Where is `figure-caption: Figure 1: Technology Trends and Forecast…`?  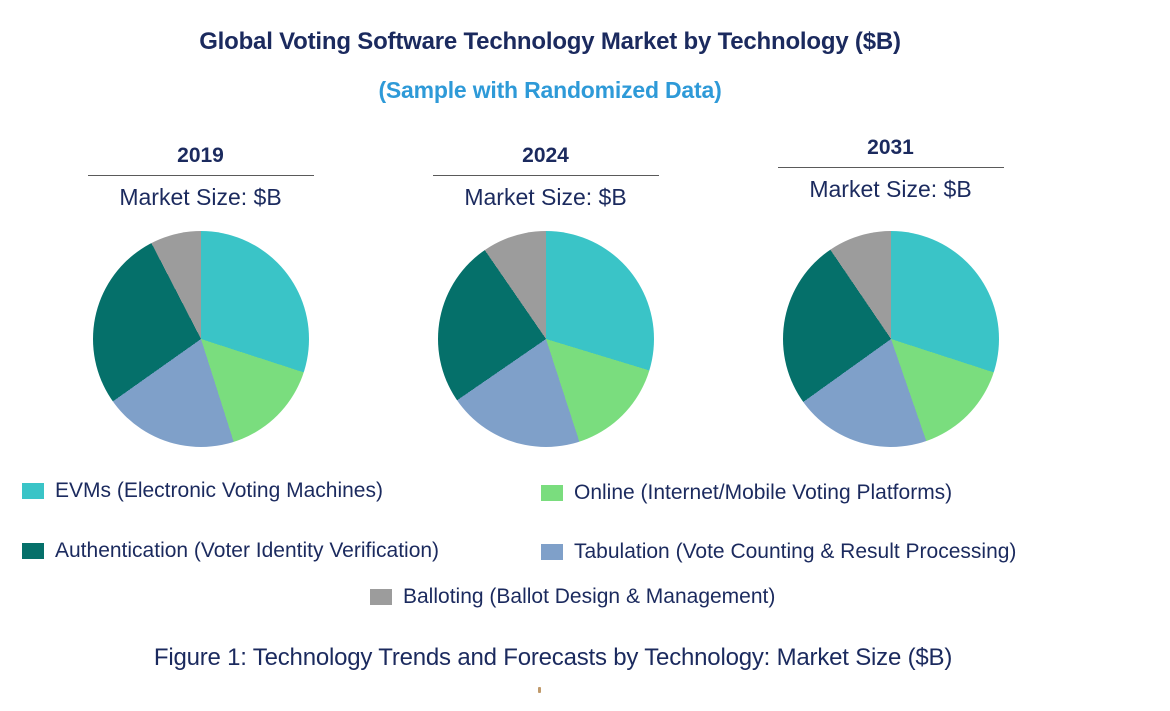 figure-caption: Figure 1: Technology Trends and Forecast… is located at coordinates (553, 657).